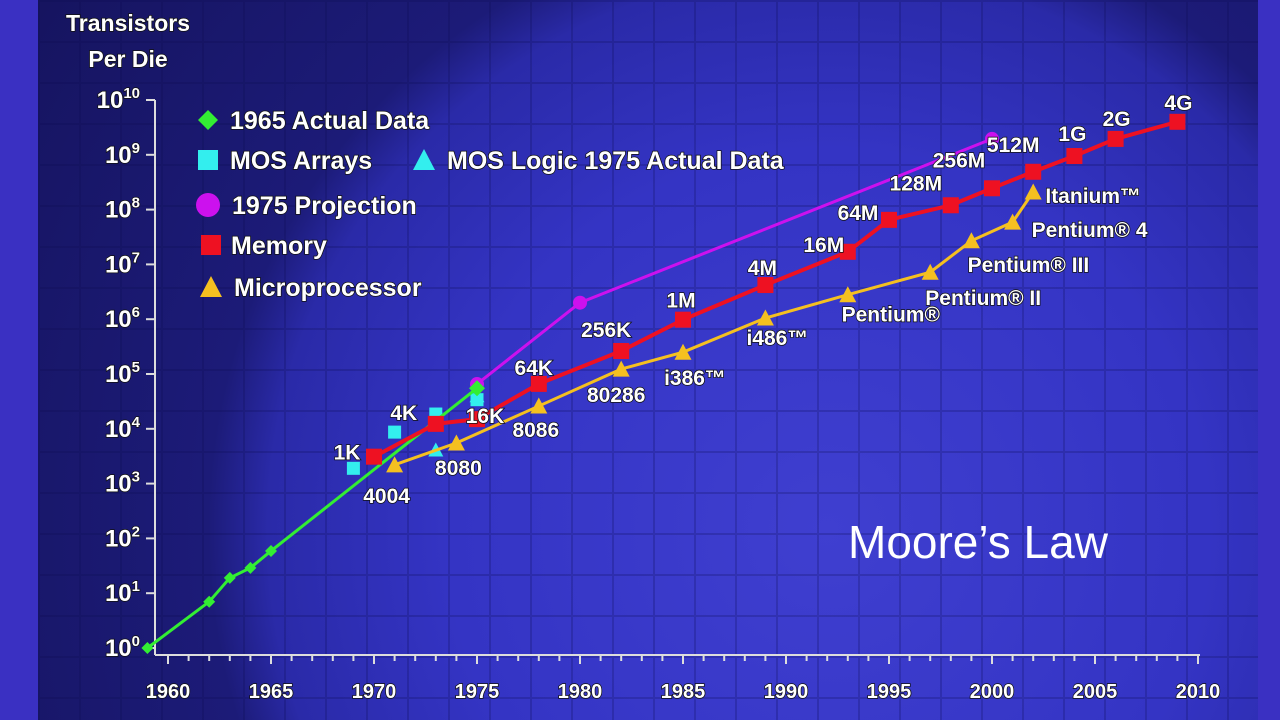  I want to click on x-tick-label: 2000, so click(992, 692).